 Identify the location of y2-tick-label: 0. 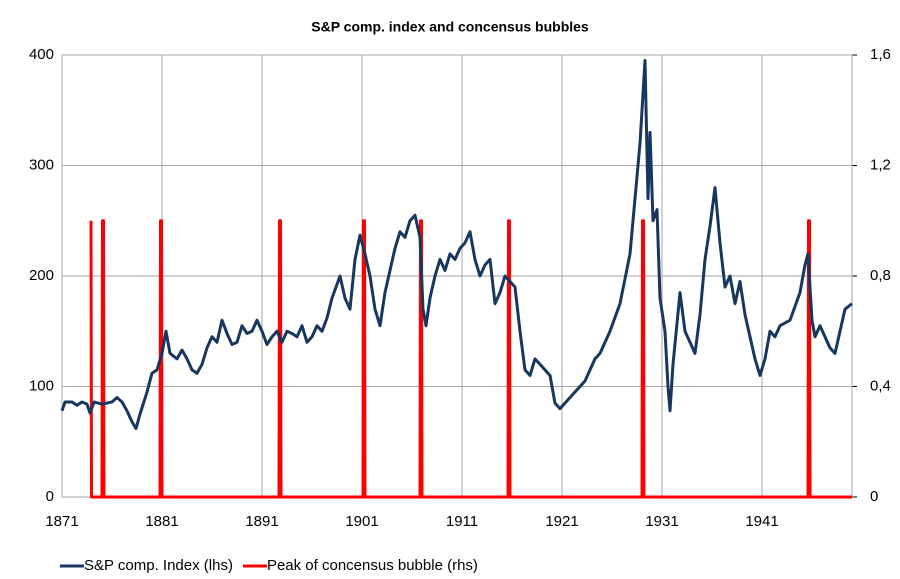
(874, 496).